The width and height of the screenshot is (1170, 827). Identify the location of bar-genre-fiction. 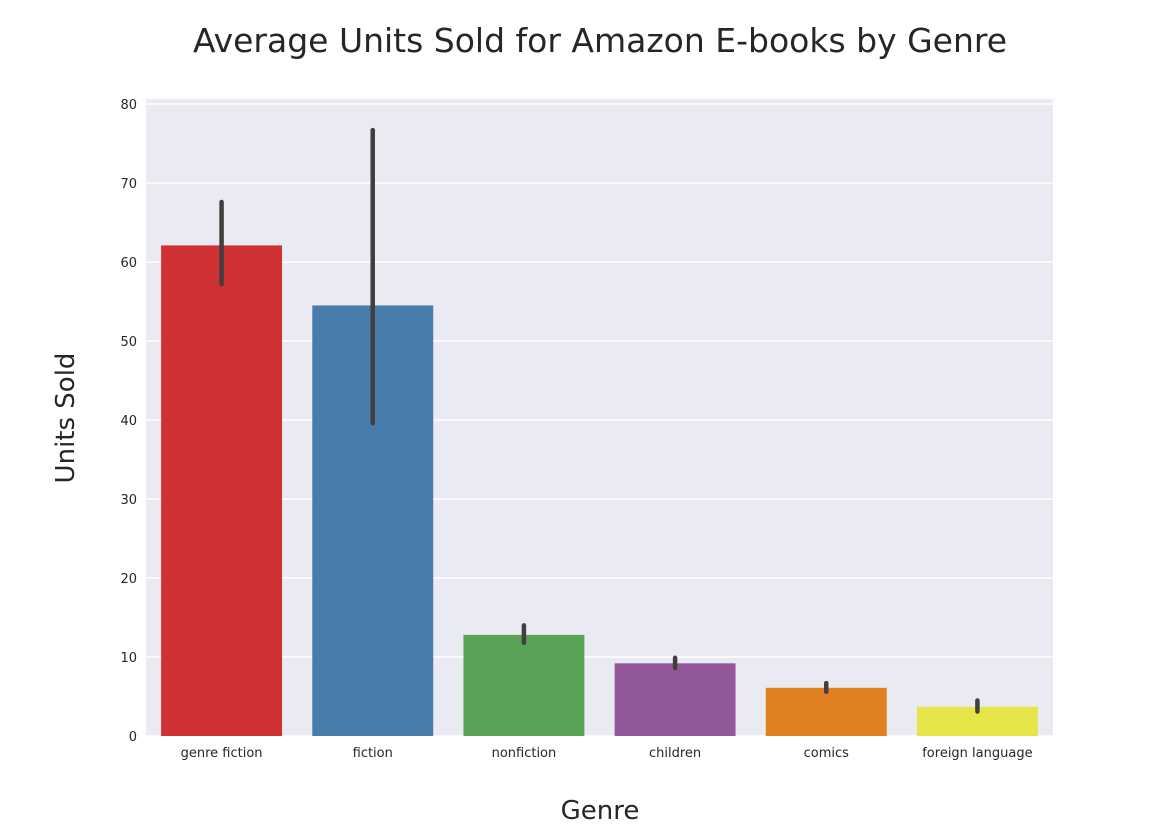
(222, 490).